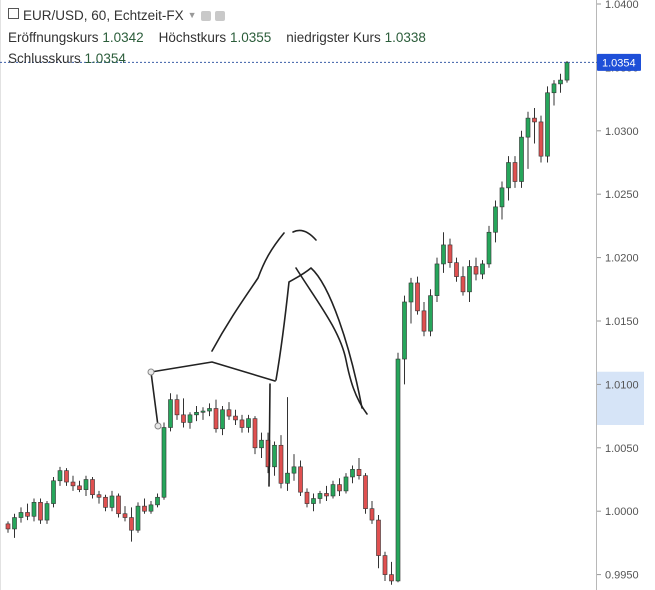  I want to click on drawing-handle-bottom, so click(158, 426).